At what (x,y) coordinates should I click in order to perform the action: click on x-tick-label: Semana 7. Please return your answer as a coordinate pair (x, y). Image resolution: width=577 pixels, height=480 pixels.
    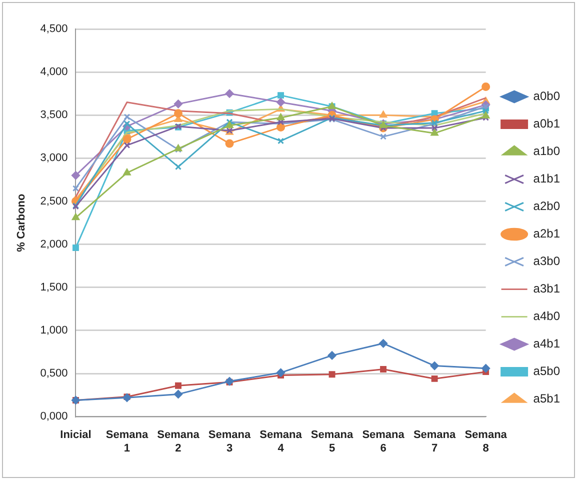
    Looking at the image, I should click on (435, 441).